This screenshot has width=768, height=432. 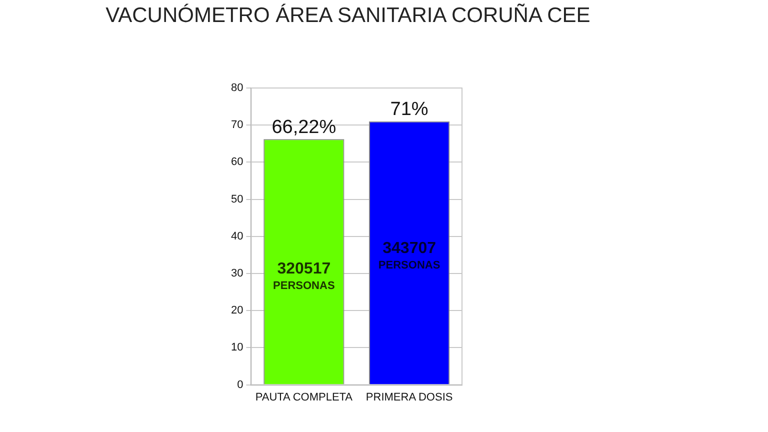 I want to click on data-label: 66,22%, so click(x=304, y=127).